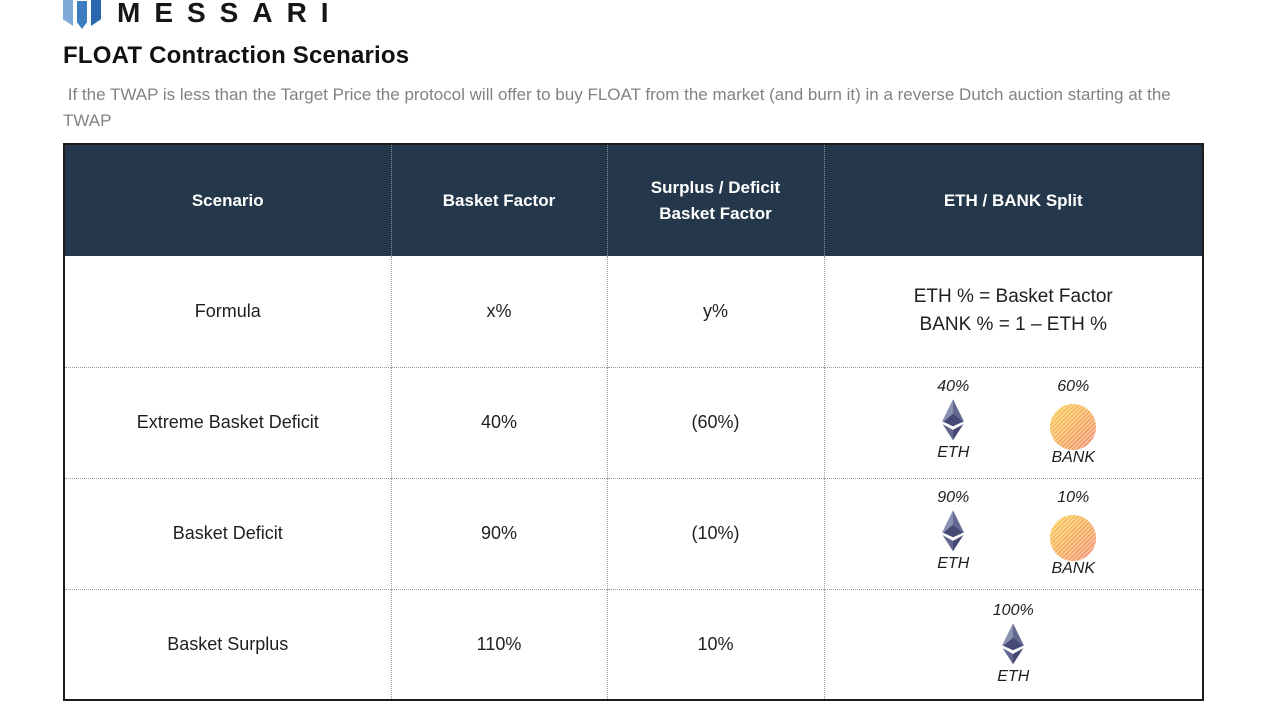 The height and width of the screenshot is (708, 1263). Describe the element at coordinates (499, 422) in the screenshot. I see `cell-basket-factor: 40%` at that location.